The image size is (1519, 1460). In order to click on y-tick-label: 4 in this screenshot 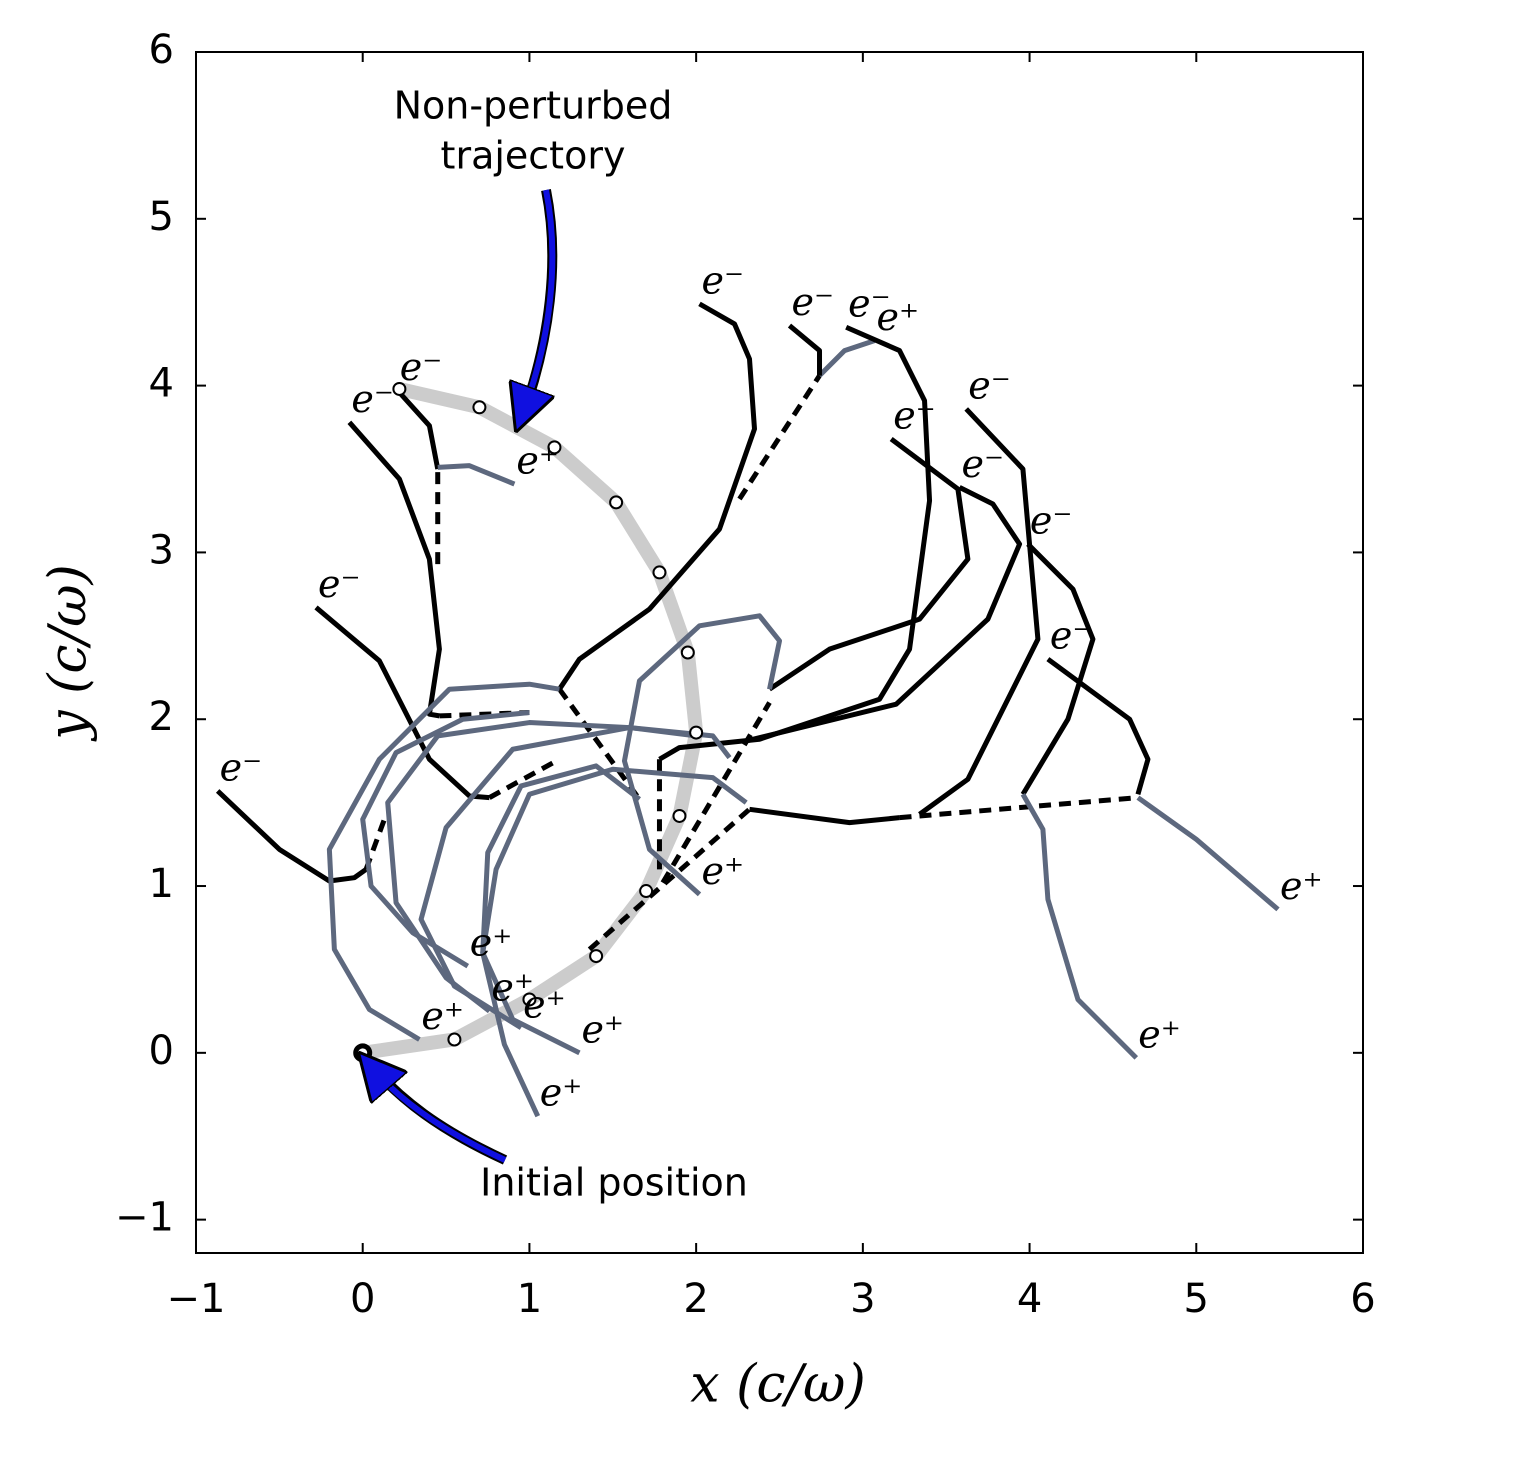, I will do `click(161, 384)`.